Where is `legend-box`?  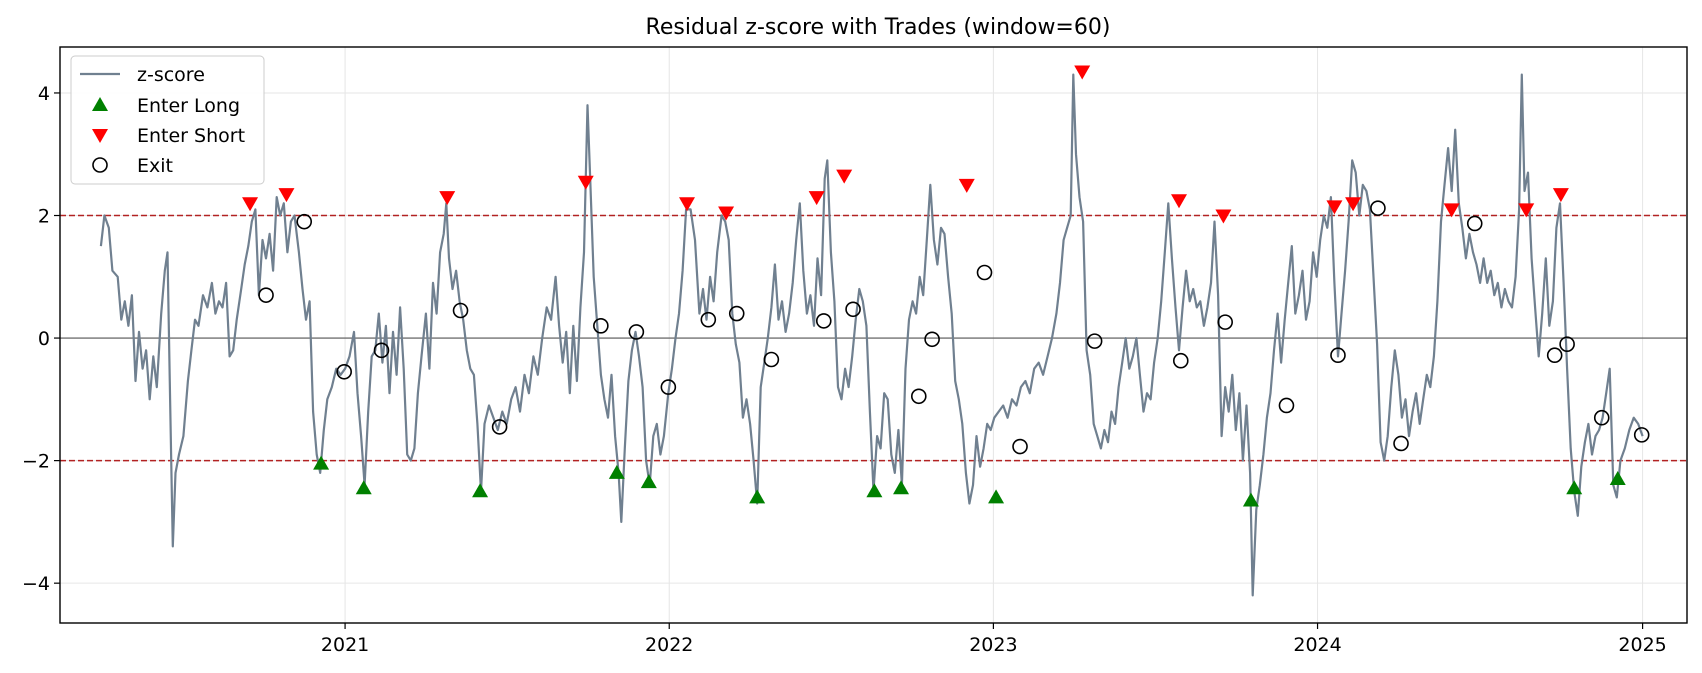
legend-box is located at coordinates (167, 120).